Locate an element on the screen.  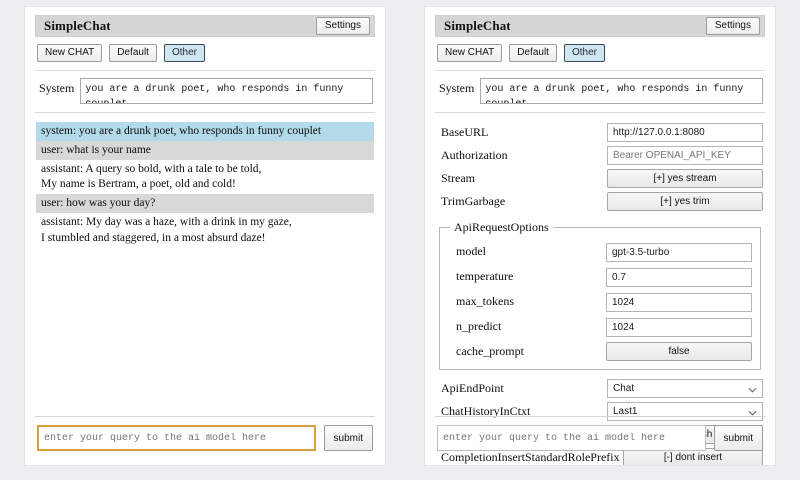
api-endpoint-select: Chat is located at coordinates (685, 388).